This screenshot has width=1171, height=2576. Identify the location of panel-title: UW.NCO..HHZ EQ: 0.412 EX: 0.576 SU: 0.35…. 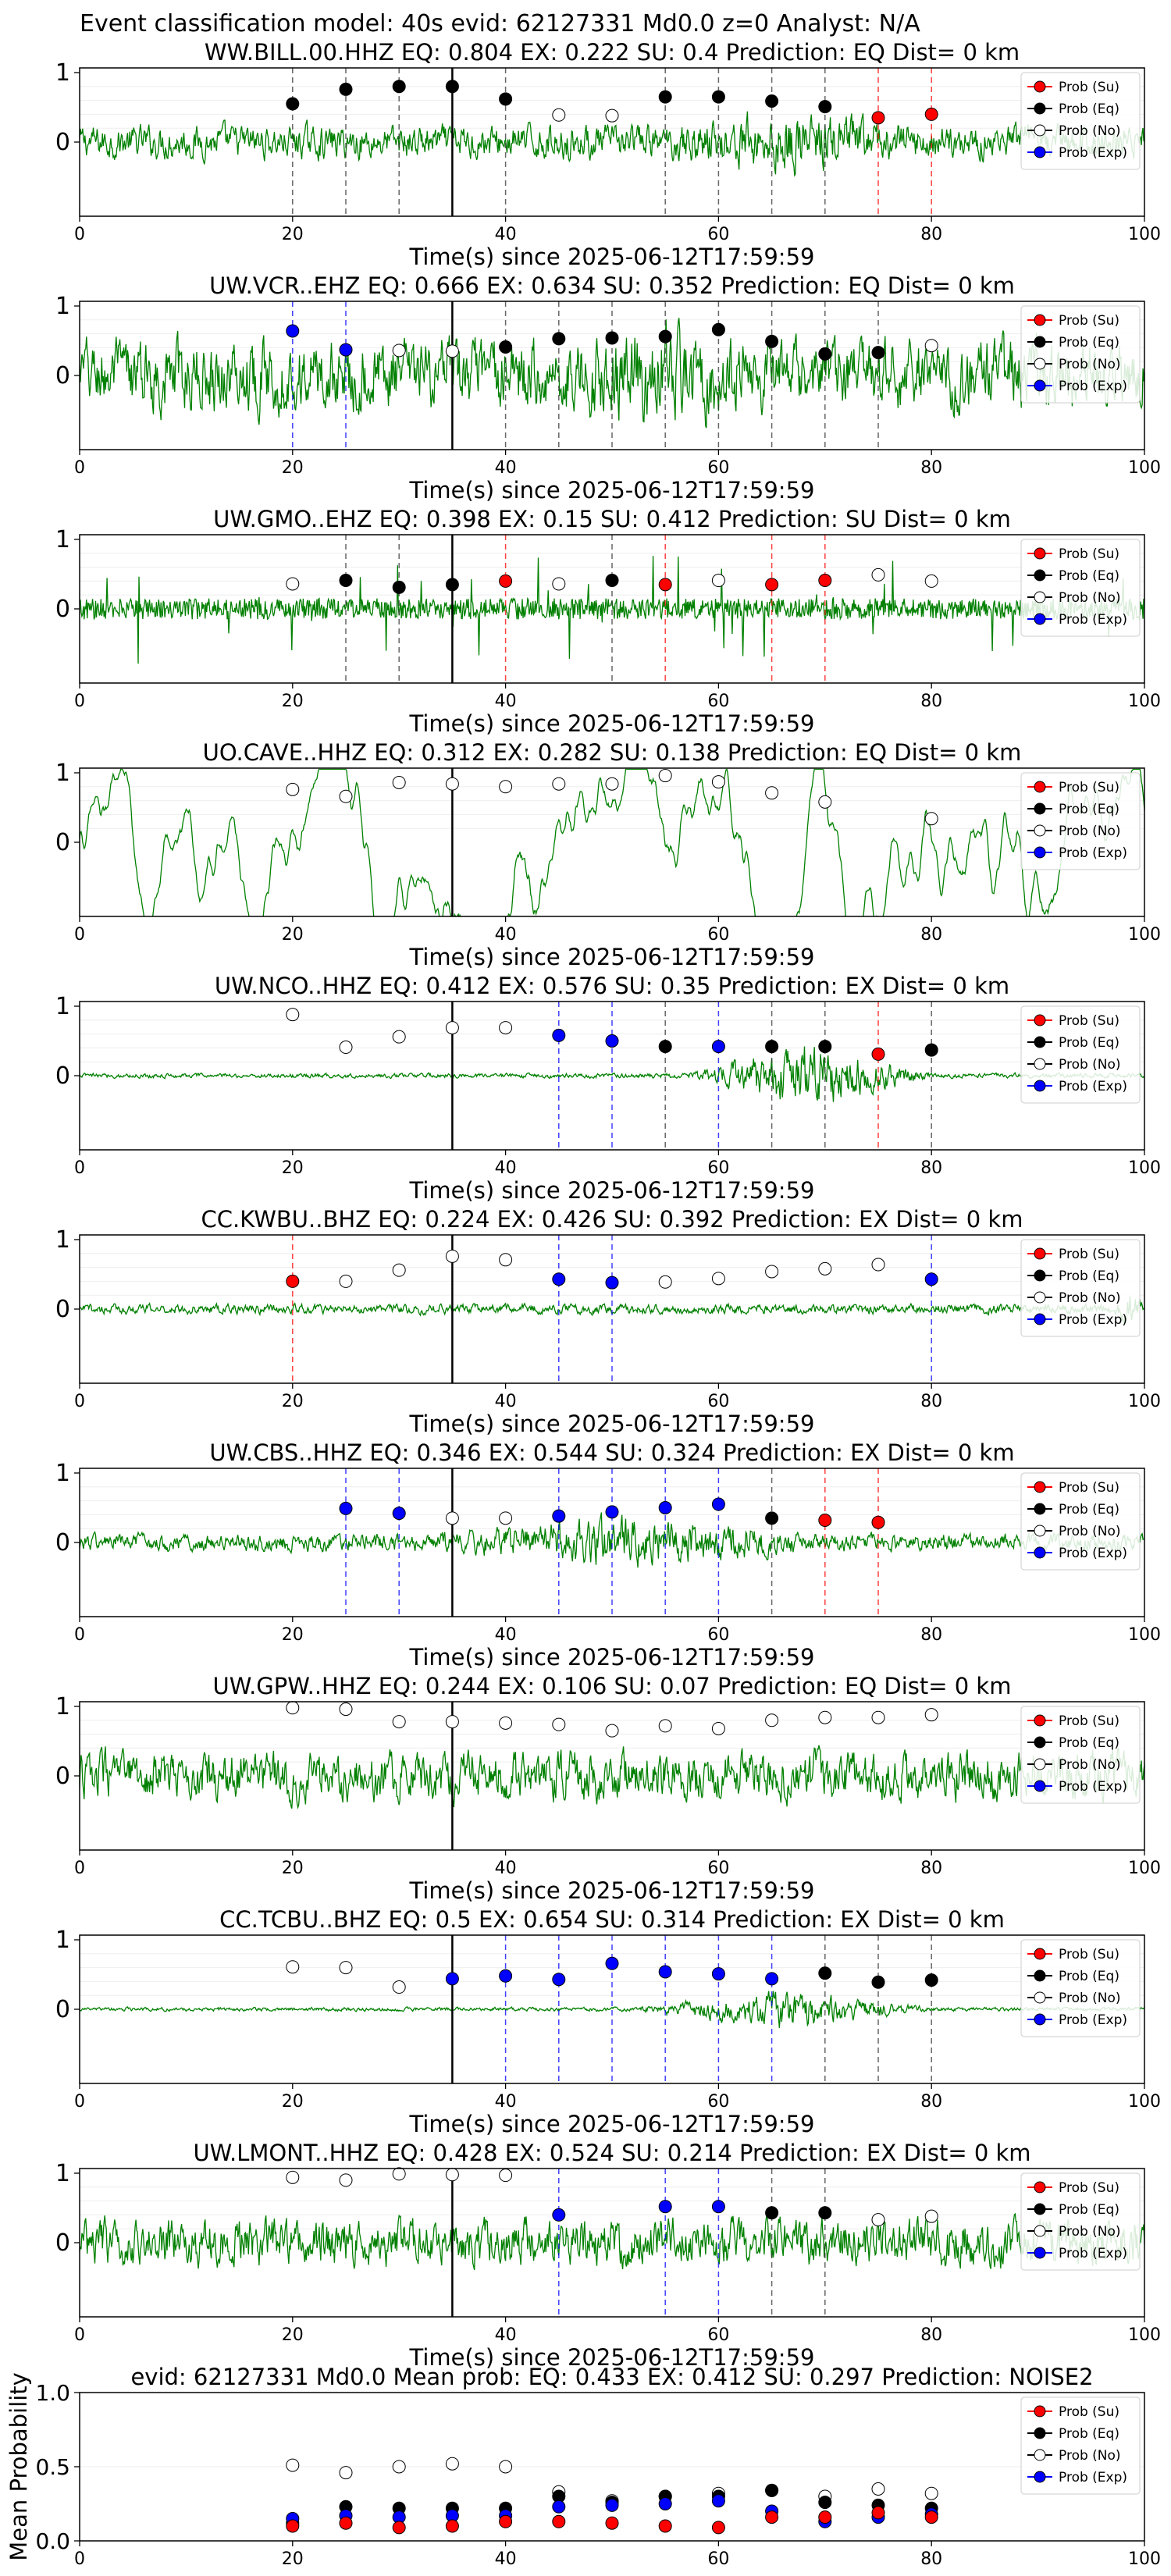
(612, 986).